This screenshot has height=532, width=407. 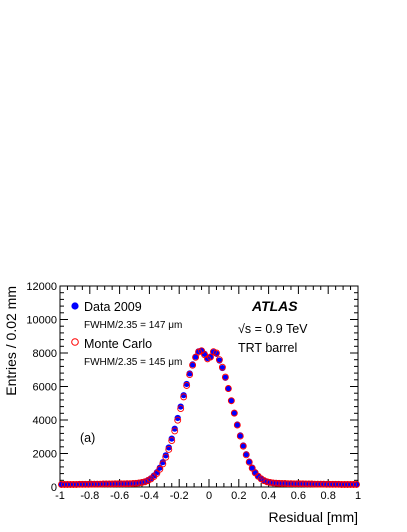 What do you see at coordinates (11, 341) in the screenshot?
I see `y-axis-title: Entries / 0.02 mm` at bounding box center [11, 341].